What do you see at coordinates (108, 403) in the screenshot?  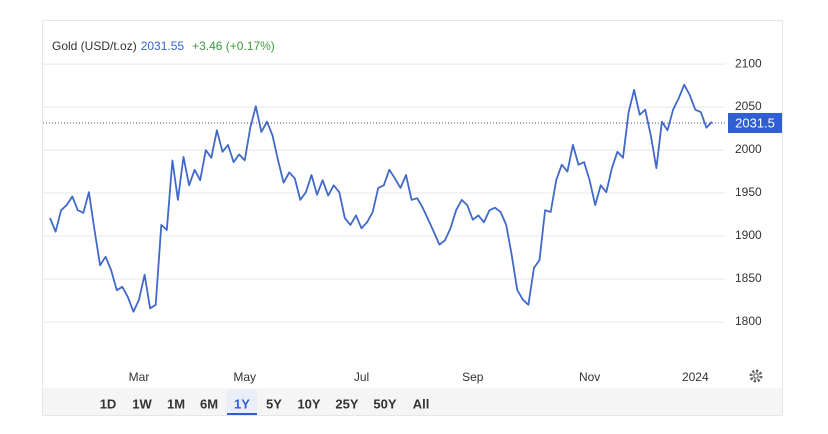 I see `range-button: 1D` at bounding box center [108, 403].